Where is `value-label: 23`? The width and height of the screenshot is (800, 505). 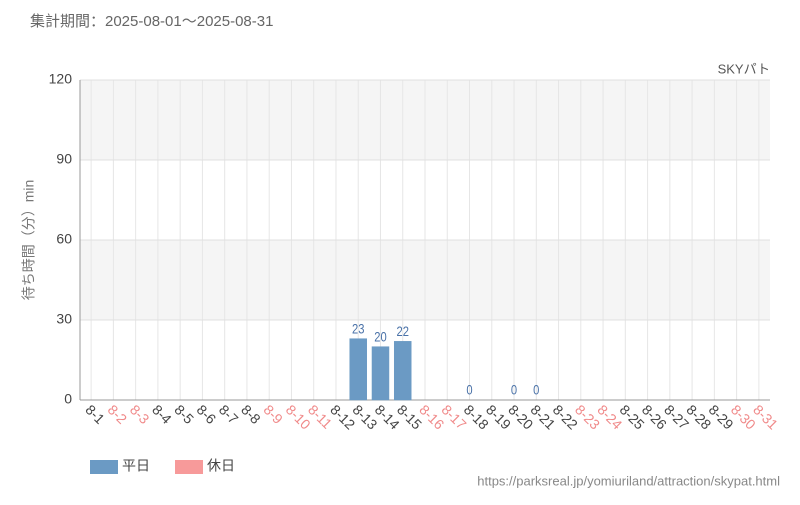 value-label: 23 is located at coordinates (358, 328).